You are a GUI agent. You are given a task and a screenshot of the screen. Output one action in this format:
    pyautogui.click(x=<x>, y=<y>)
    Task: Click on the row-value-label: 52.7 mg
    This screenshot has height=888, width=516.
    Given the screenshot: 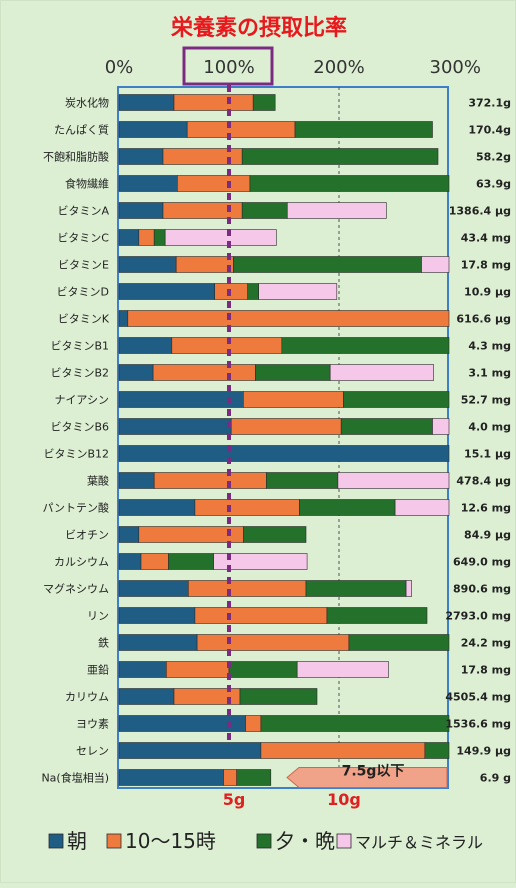 What is the action you would take?
    pyautogui.click(x=486, y=400)
    